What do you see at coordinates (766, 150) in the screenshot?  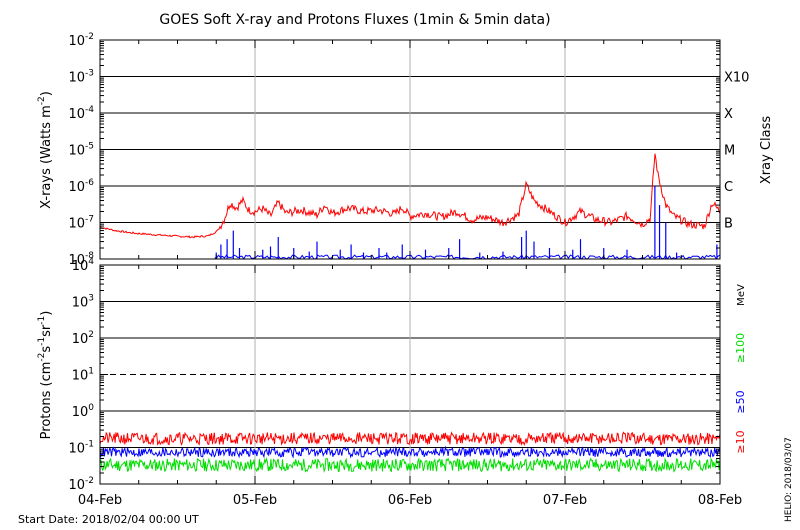 I see `xray-class-title: Xray Class` at bounding box center [766, 150].